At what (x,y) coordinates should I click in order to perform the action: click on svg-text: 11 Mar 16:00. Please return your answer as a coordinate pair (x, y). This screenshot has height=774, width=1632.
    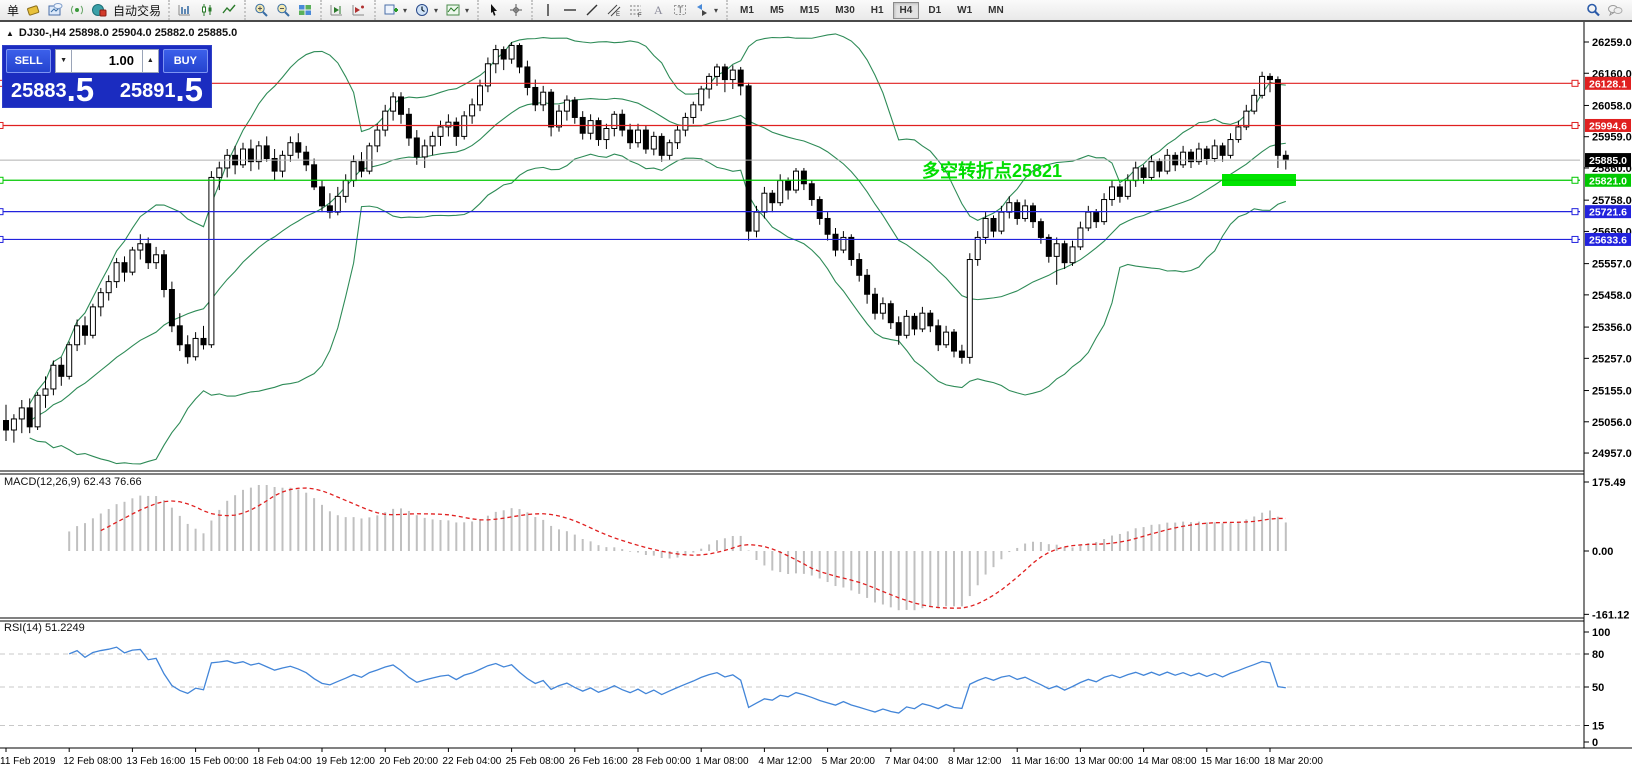
    Looking at the image, I should click on (1040, 761).